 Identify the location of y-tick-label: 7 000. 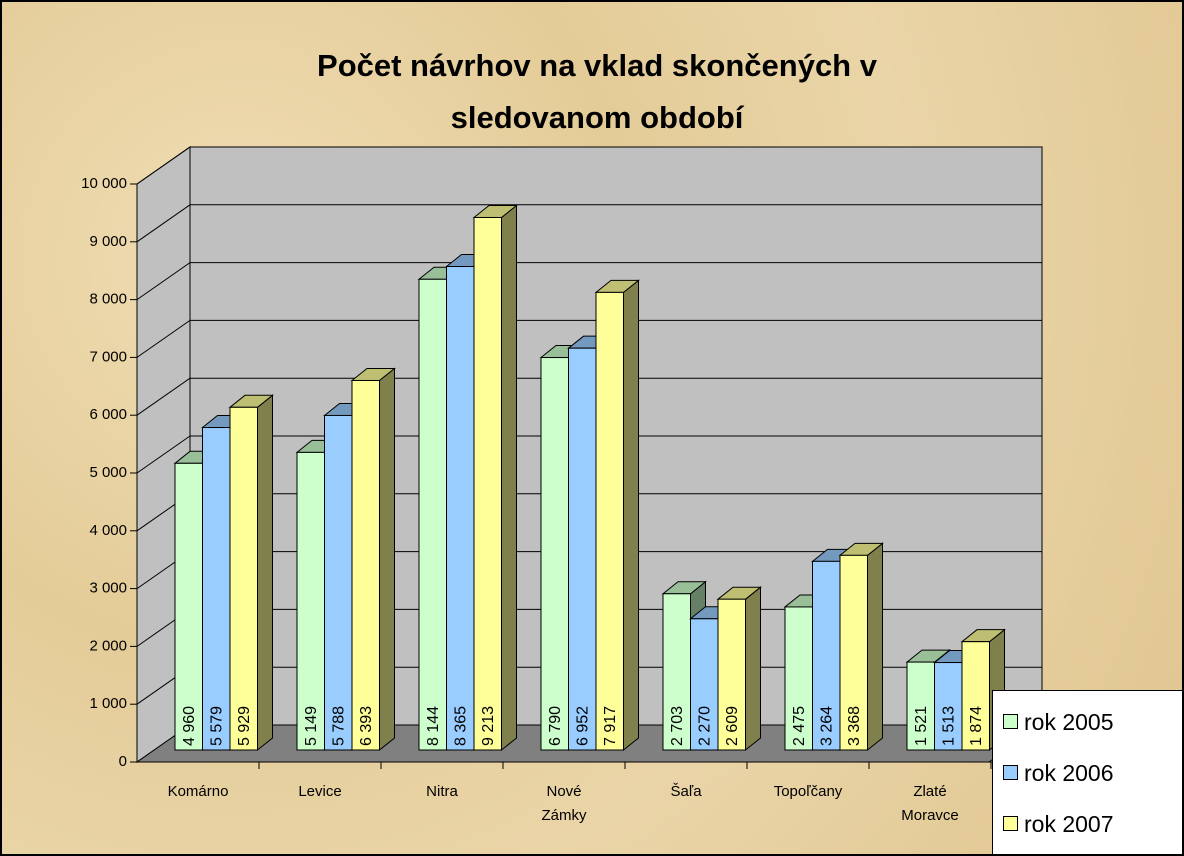
(108, 356).